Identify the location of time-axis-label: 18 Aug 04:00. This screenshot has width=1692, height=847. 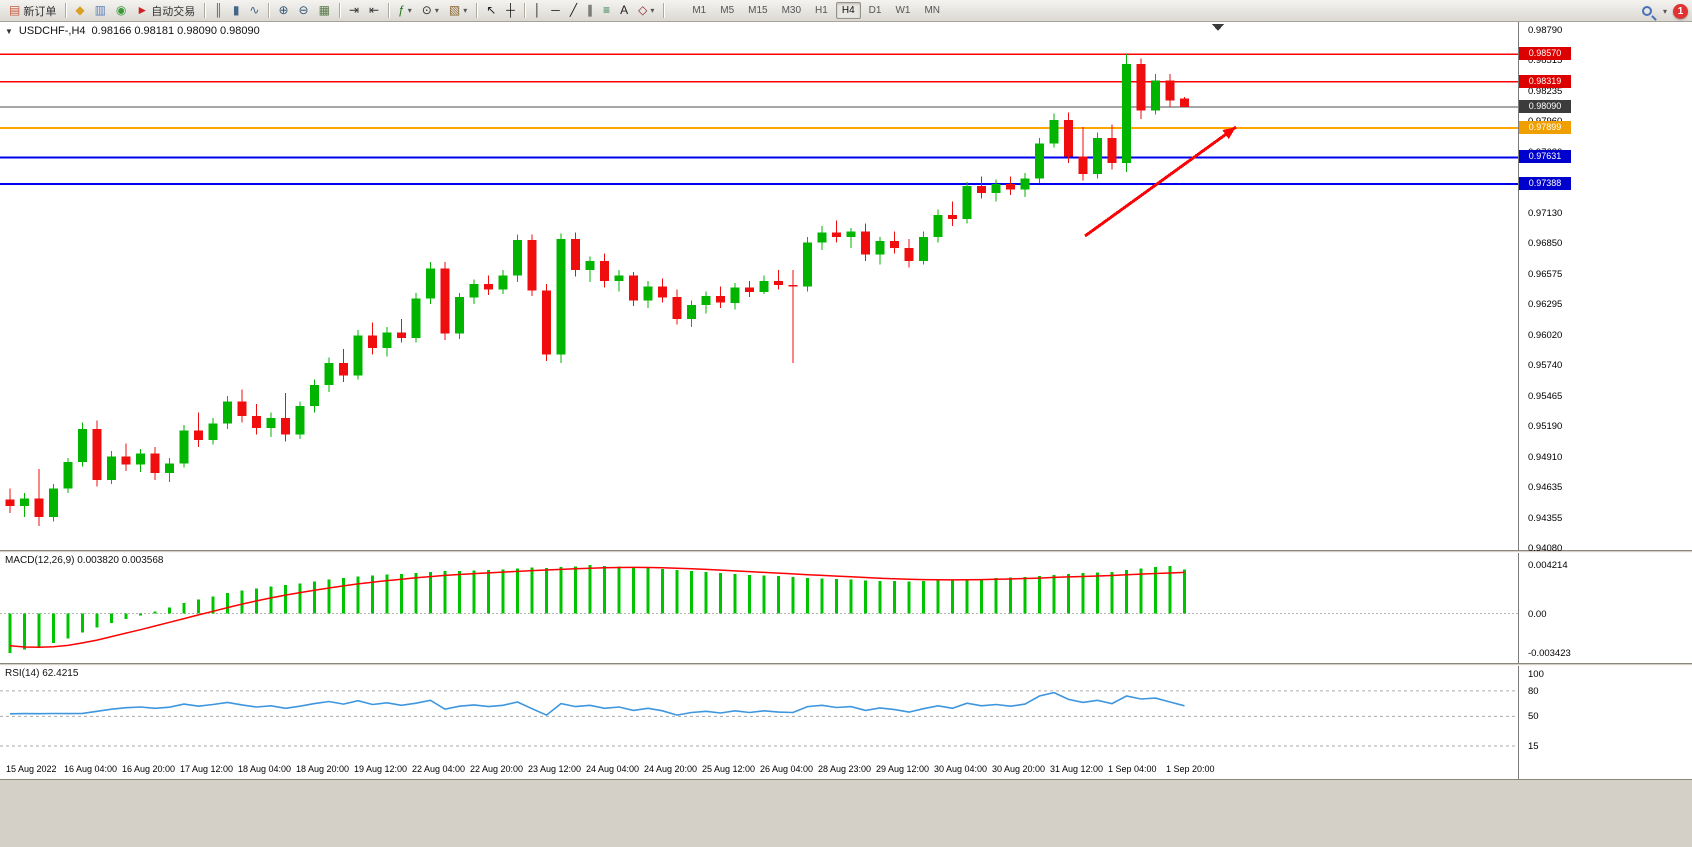
(265, 769).